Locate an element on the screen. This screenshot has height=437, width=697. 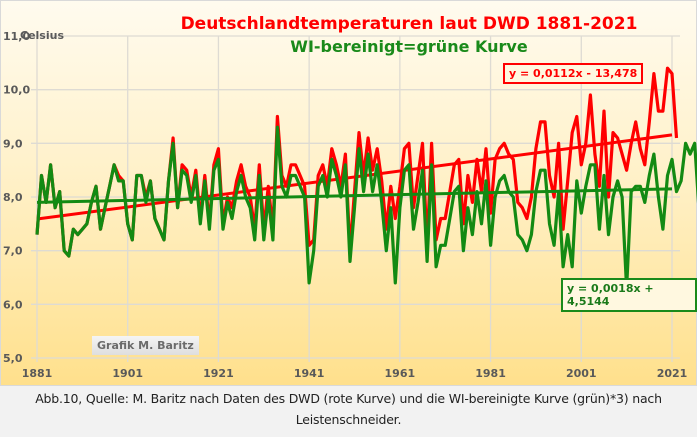
y-tick-label: 6,0 is located at coordinates (13, 304).